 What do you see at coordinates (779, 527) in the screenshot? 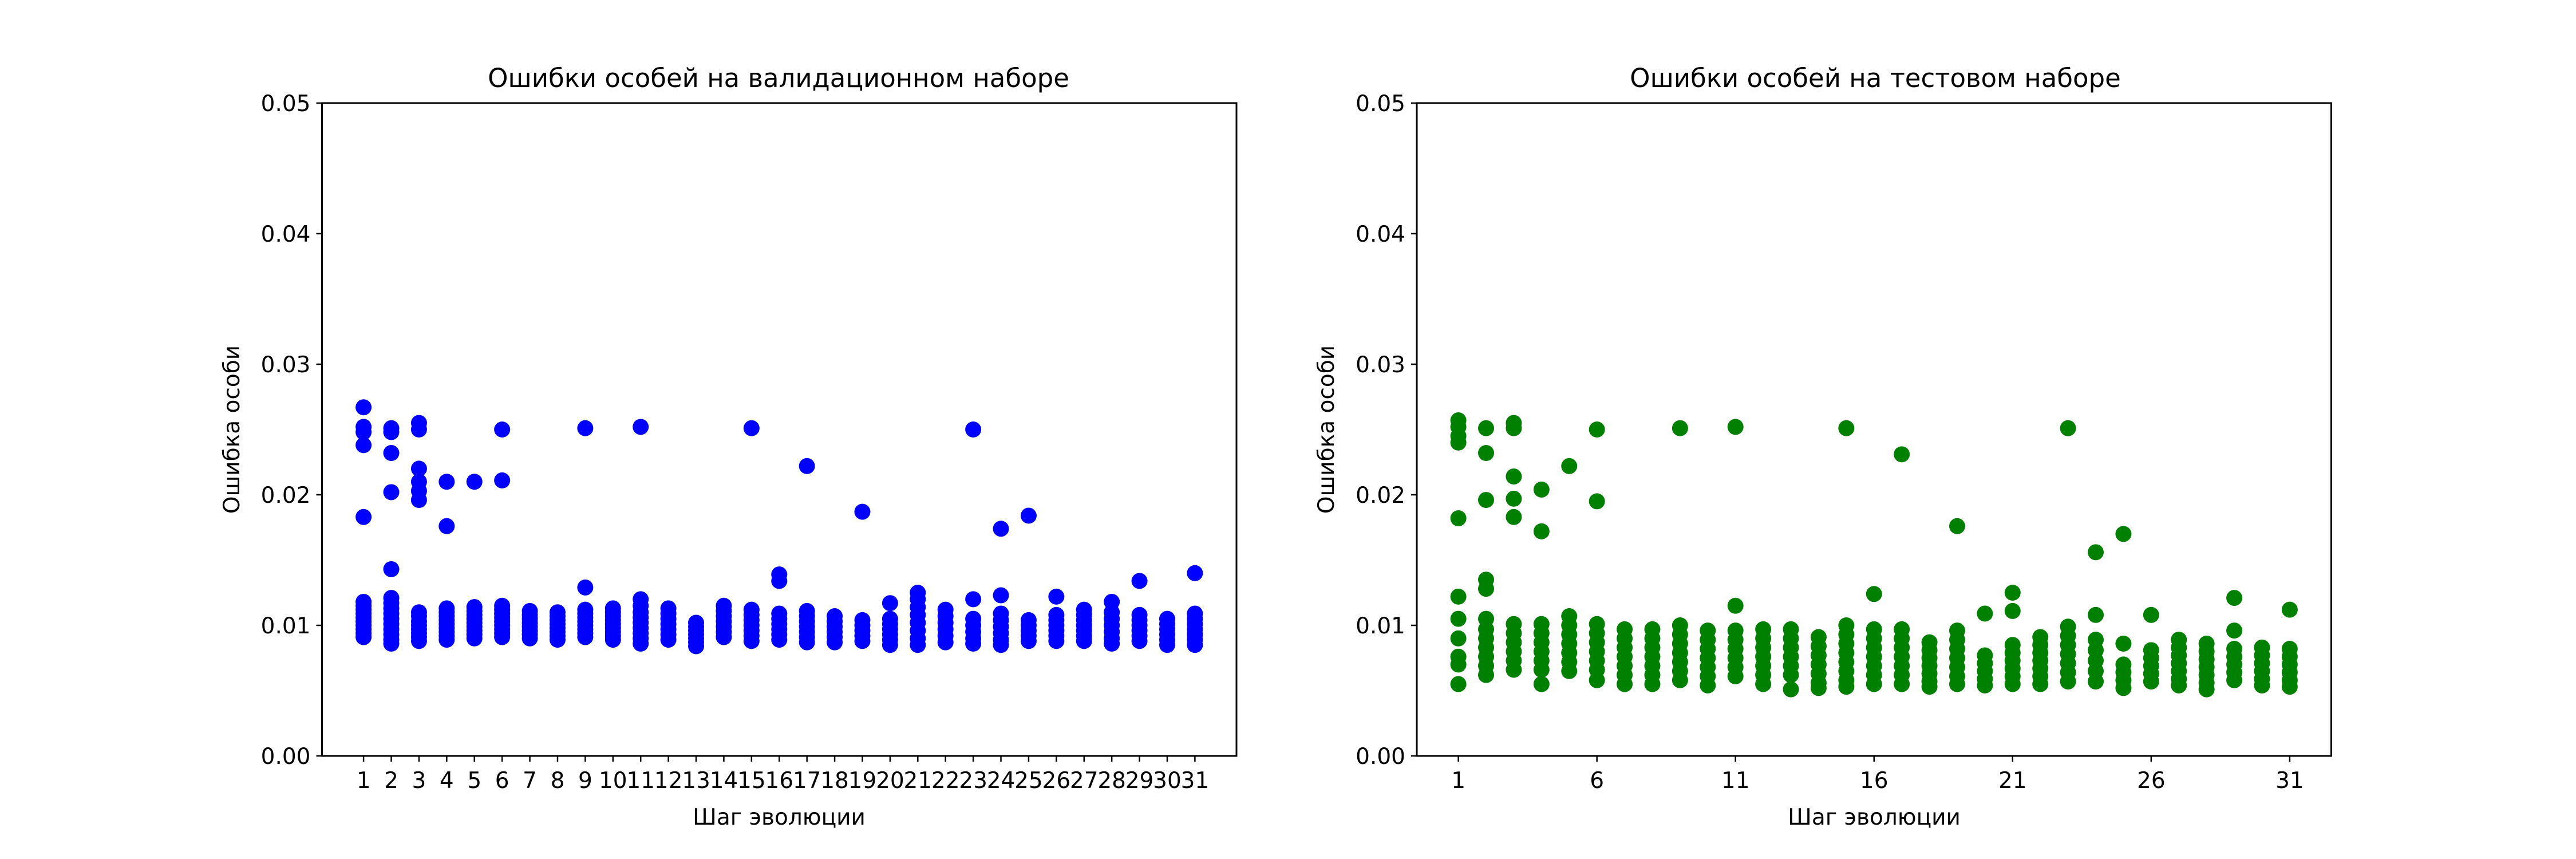
I see `data-points` at bounding box center [779, 527].